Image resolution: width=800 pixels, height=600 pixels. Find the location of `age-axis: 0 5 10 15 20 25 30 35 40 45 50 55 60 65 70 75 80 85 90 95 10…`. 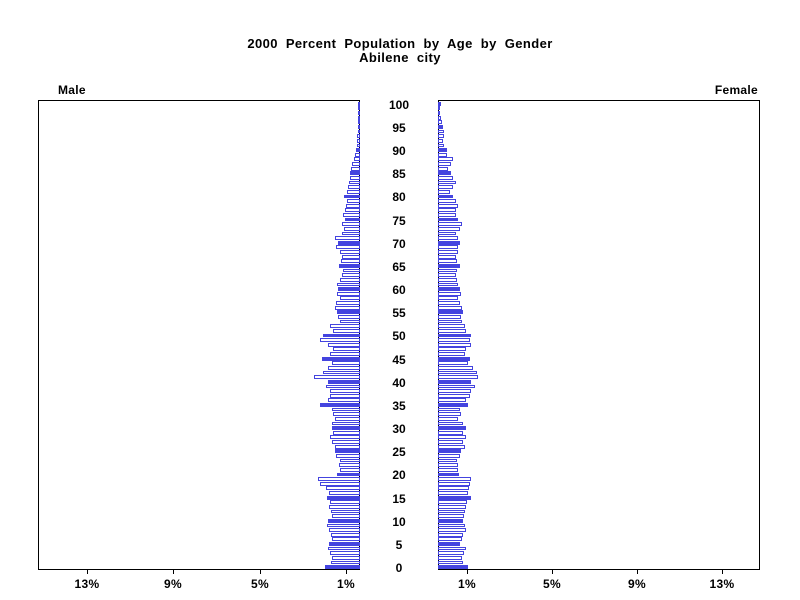

age-axis: 0 5 10 15 20 25 30 35 40 45 50 55 60 65 70 75 80 85 90 95 10… is located at coordinates (399, 336).